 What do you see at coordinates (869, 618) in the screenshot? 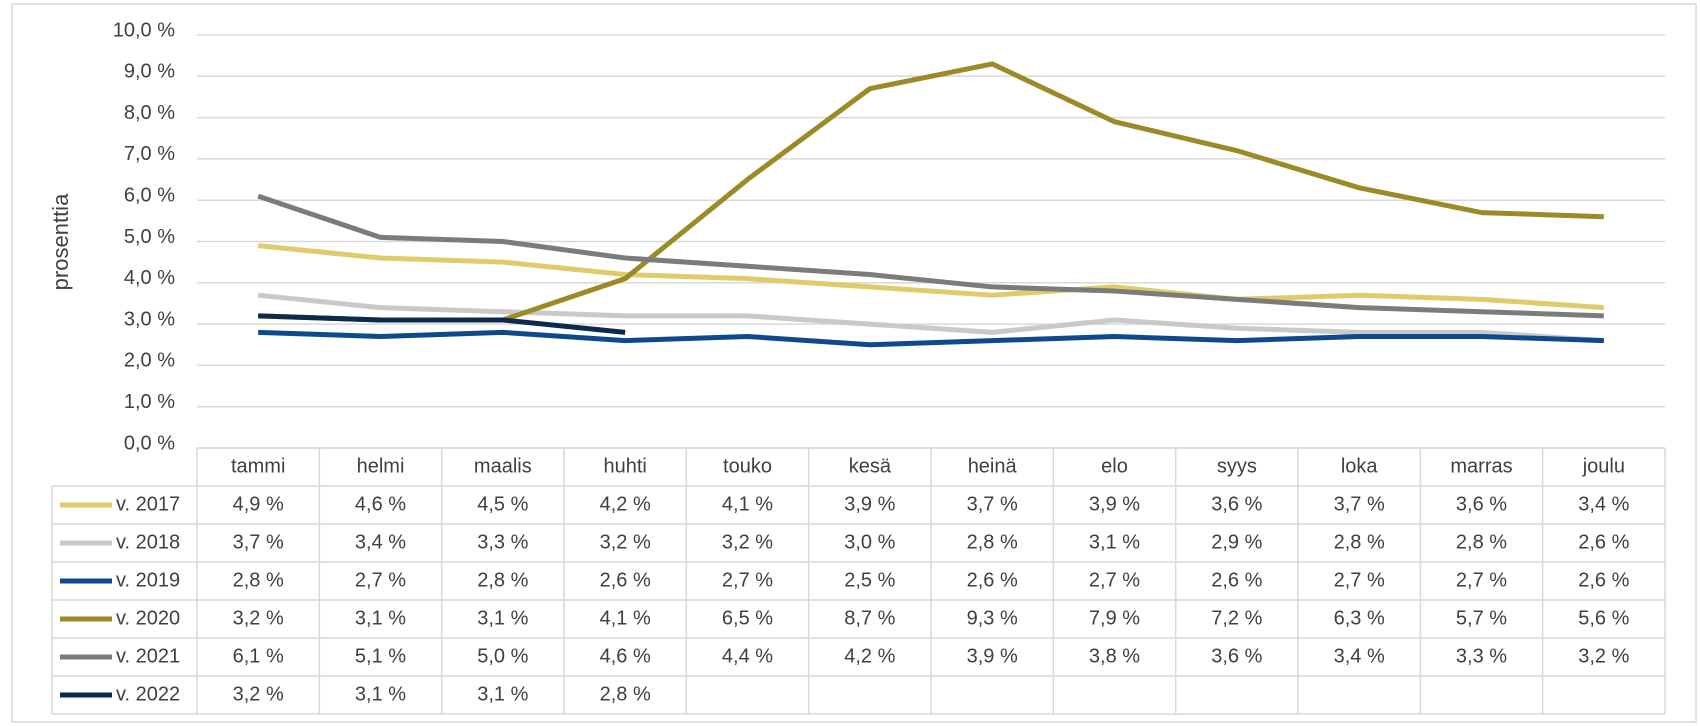
I see `table-value: 8,7 %` at bounding box center [869, 618].